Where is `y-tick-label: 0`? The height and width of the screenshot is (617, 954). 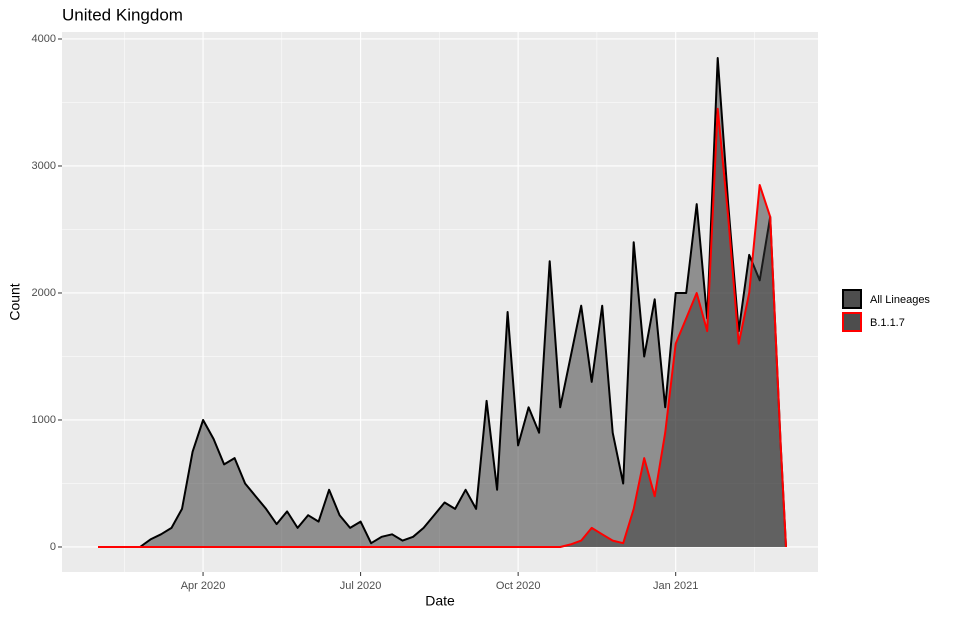 y-tick-label: 0 is located at coordinates (53, 547).